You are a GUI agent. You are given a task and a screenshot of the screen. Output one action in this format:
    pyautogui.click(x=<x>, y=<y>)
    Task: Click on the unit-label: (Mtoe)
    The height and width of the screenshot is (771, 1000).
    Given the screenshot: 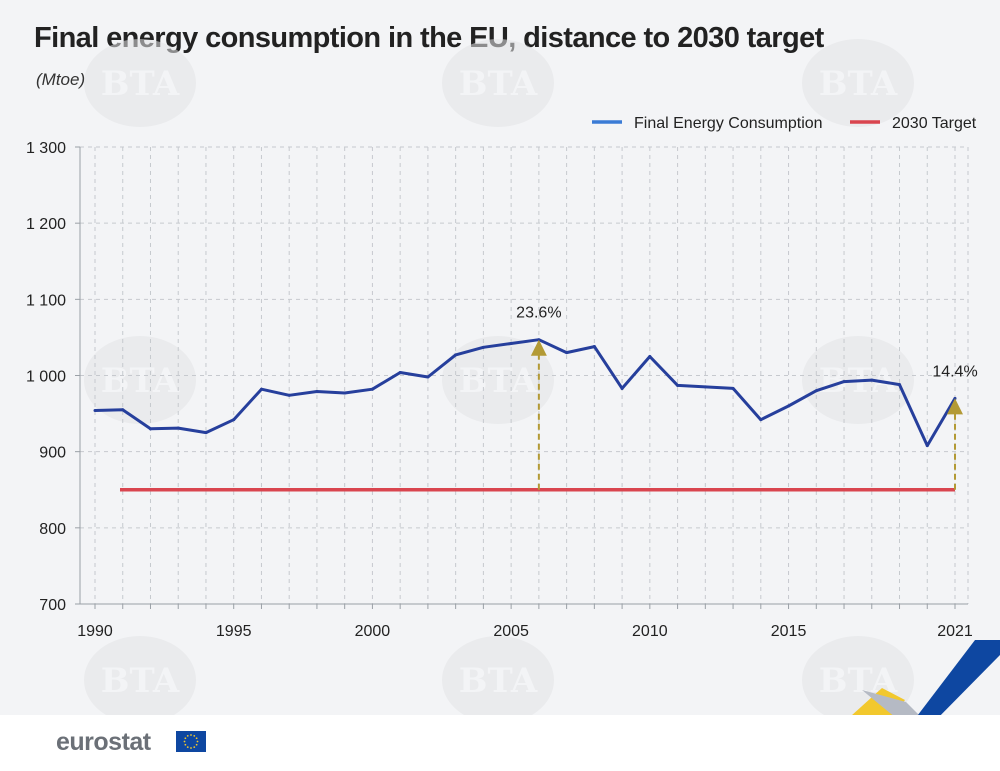 What is the action you would take?
    pyautogui.click(x=61, y=79)
    